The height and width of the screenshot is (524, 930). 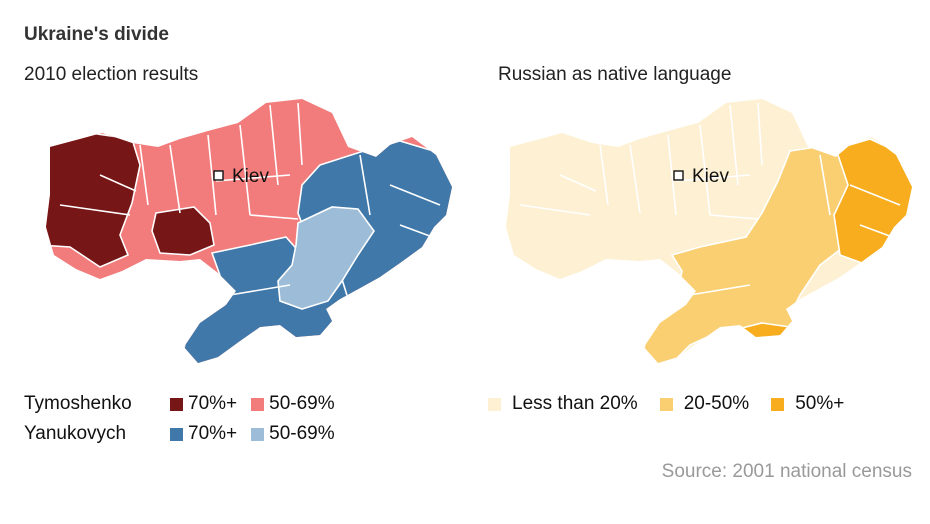 What do you see at coordinates (716, 403) in the screenshot?
I see `legend-item-label: 20-50%` at bounding box center [716, 403].